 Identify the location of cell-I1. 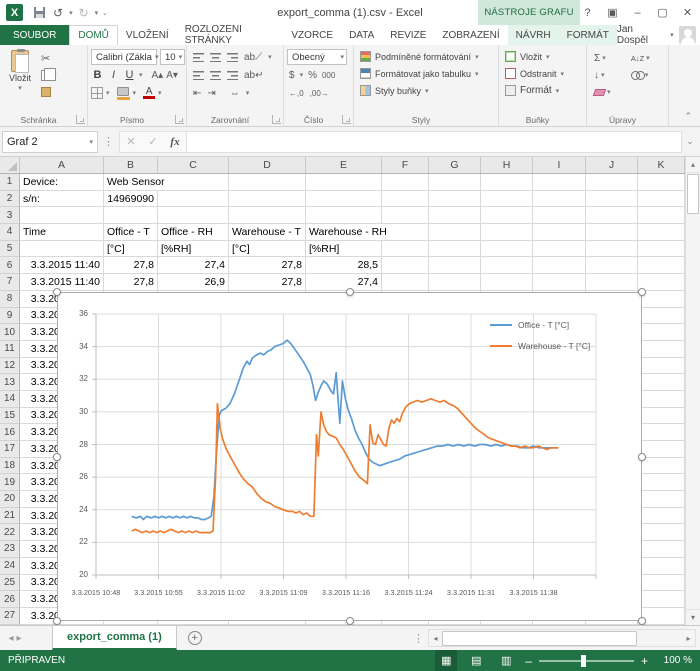
(559, 182).